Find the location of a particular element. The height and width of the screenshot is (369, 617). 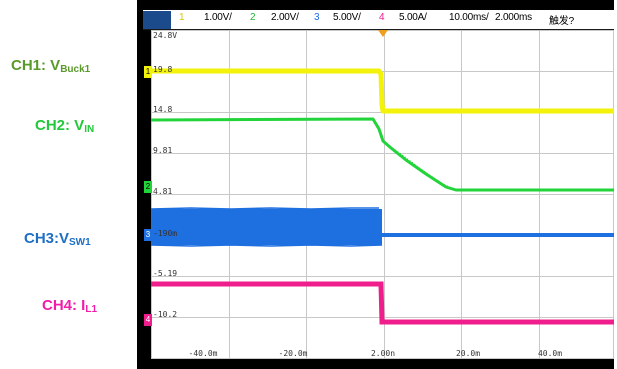

ch3-top-edge is located at coordinates (264, 208).